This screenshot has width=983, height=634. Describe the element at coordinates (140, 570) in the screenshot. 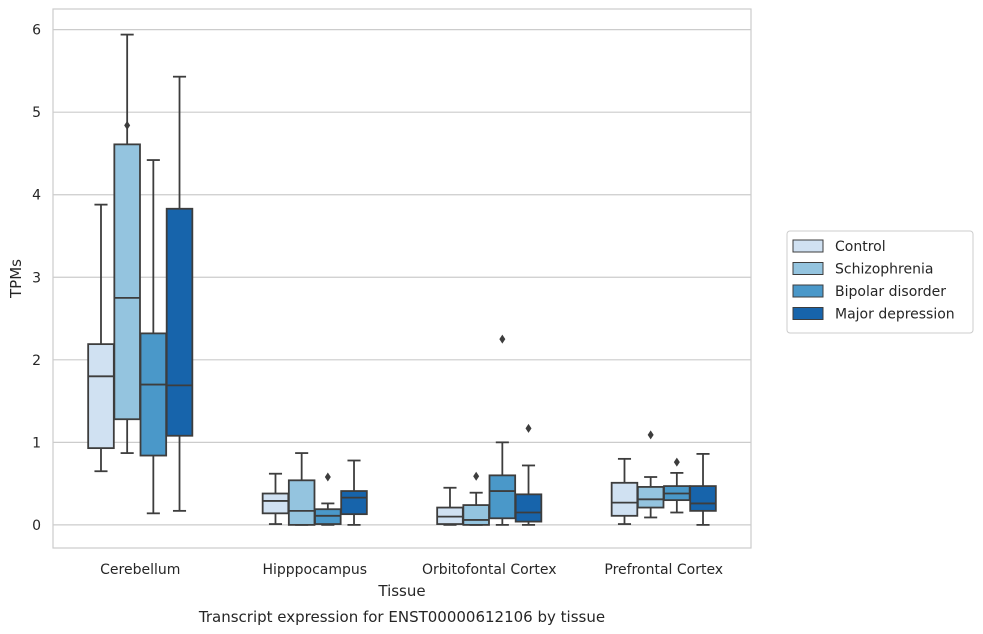

I see `x-tick-label: Cerebellum` at that location.